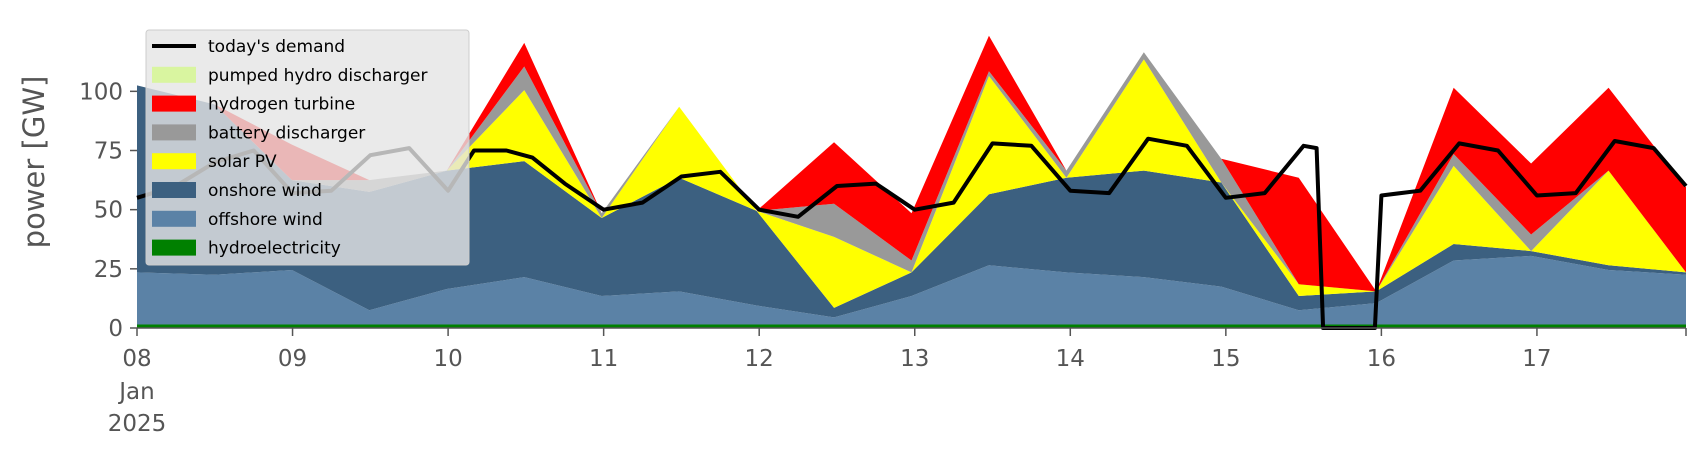  What do you see at coordinates (1225, 359) in the screenshot?
I see `x-tick-label: 15` at bounding box center [1225, 359].